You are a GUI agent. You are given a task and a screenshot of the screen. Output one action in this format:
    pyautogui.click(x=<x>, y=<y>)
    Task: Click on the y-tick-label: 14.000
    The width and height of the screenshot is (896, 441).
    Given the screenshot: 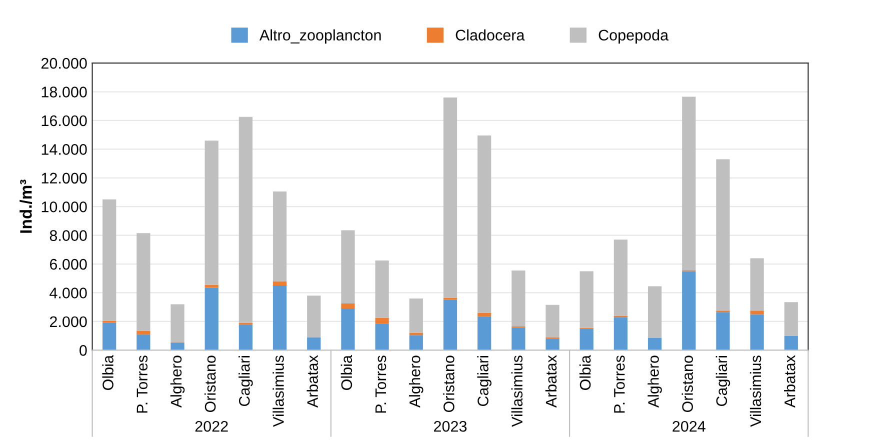 What is the action you would take?
    pyautogui.click(x=64, y=149)
    